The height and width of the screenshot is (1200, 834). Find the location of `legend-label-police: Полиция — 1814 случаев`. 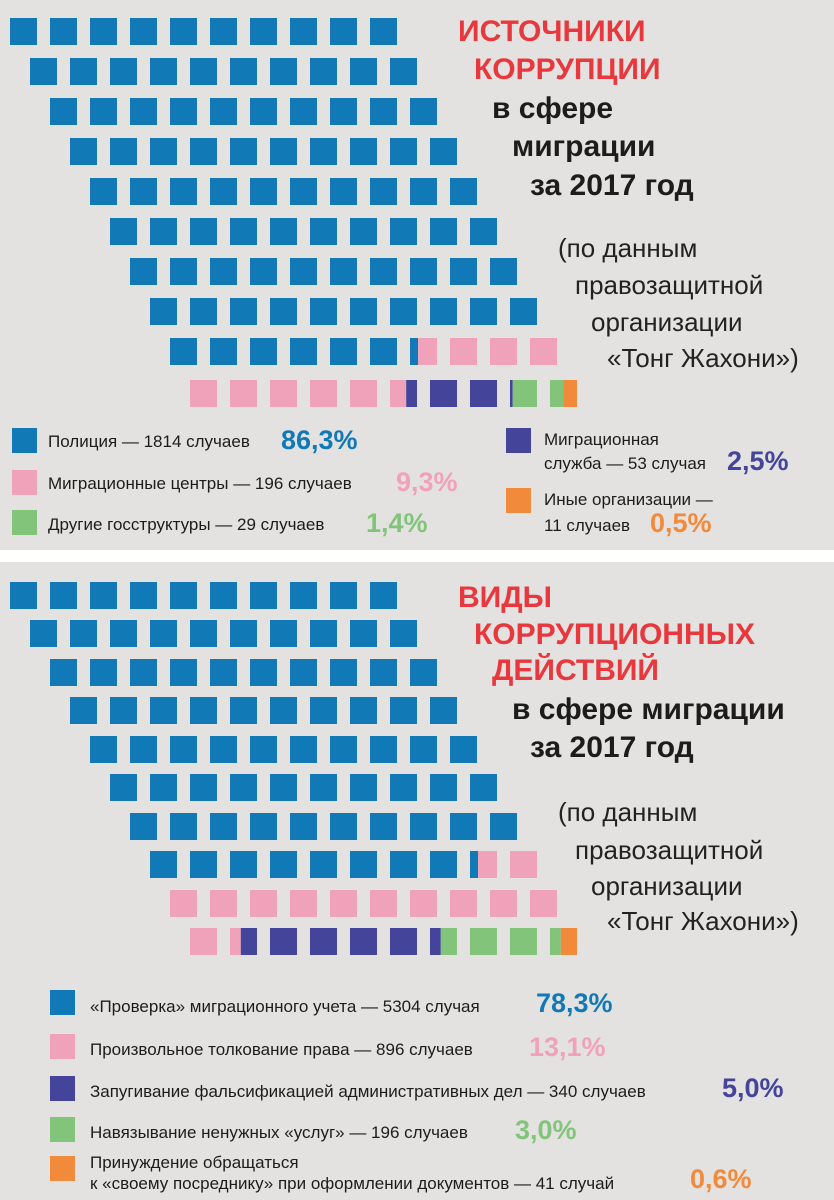

legend-label-police: Полиция — 1814 случаев is located at coordinates (149, 441).